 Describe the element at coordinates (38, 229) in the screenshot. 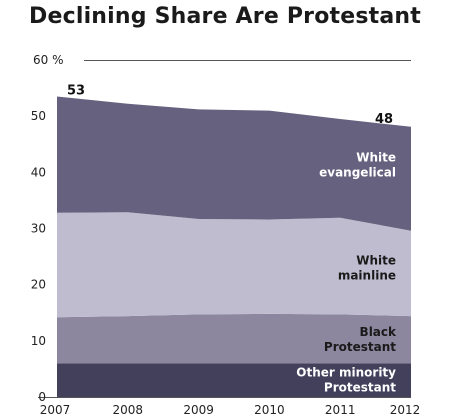

I see `y-tick-label: 30` at that location.